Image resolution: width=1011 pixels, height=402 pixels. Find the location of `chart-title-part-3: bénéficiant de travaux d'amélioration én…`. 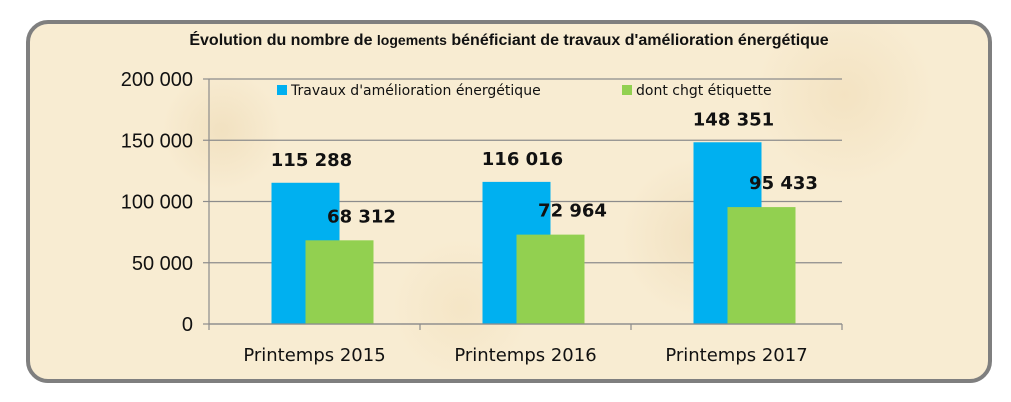

chart-title-part-3: bénéficiant de travaux d'amélioration én… is located at coordinates (637, 40).